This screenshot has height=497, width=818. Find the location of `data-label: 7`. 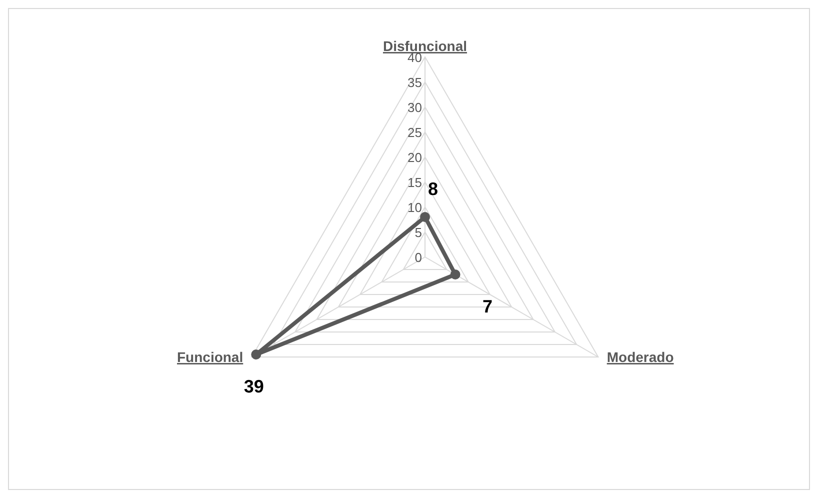

data-label: 7 is located at coordinates (487, 306).